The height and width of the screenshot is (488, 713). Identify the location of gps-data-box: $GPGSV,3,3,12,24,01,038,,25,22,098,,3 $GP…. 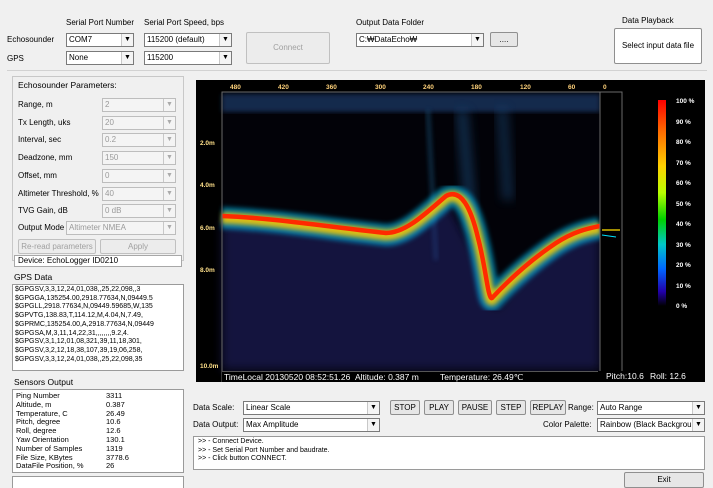
(98, 327).